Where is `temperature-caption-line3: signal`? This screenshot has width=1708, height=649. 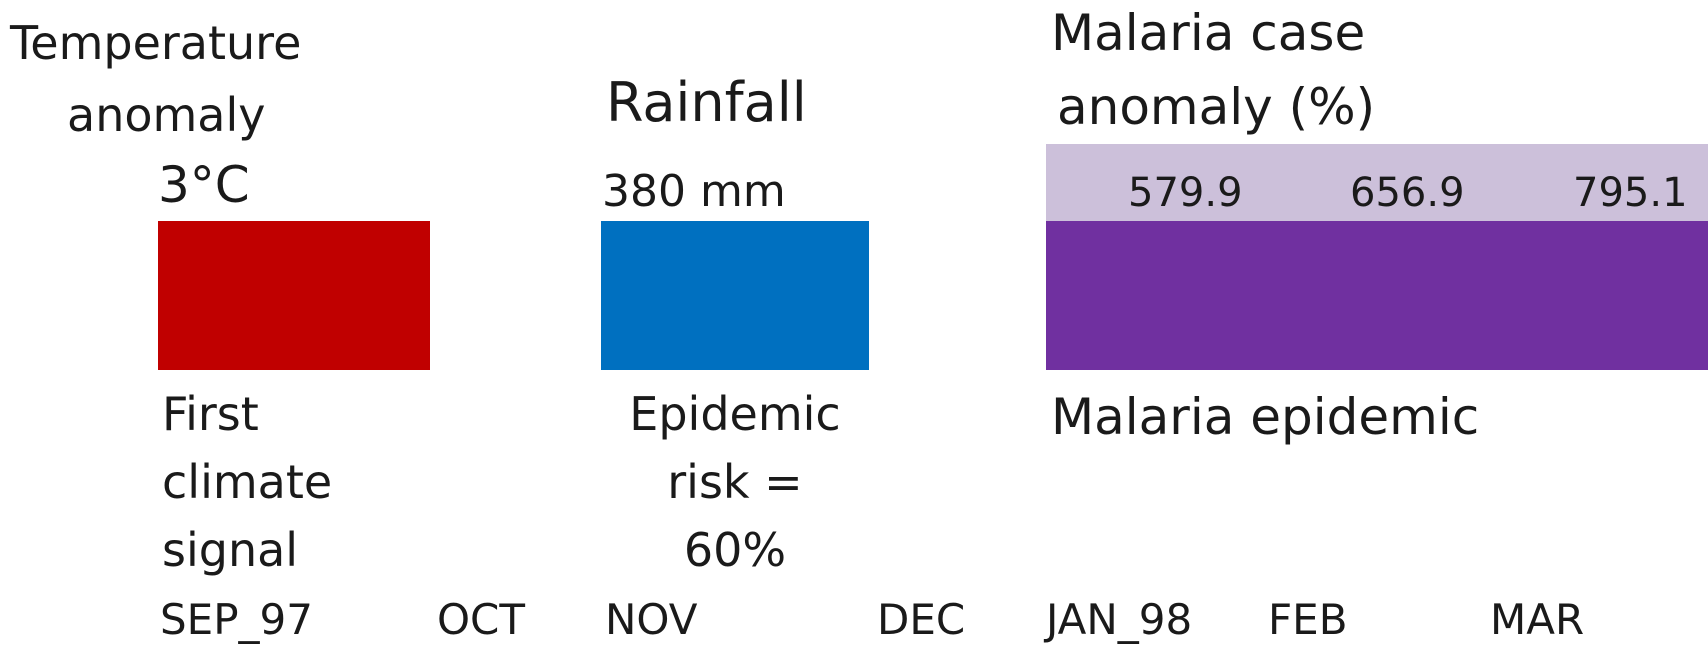
temperature-caption-line3: signal is located at coordinates (230, 550).